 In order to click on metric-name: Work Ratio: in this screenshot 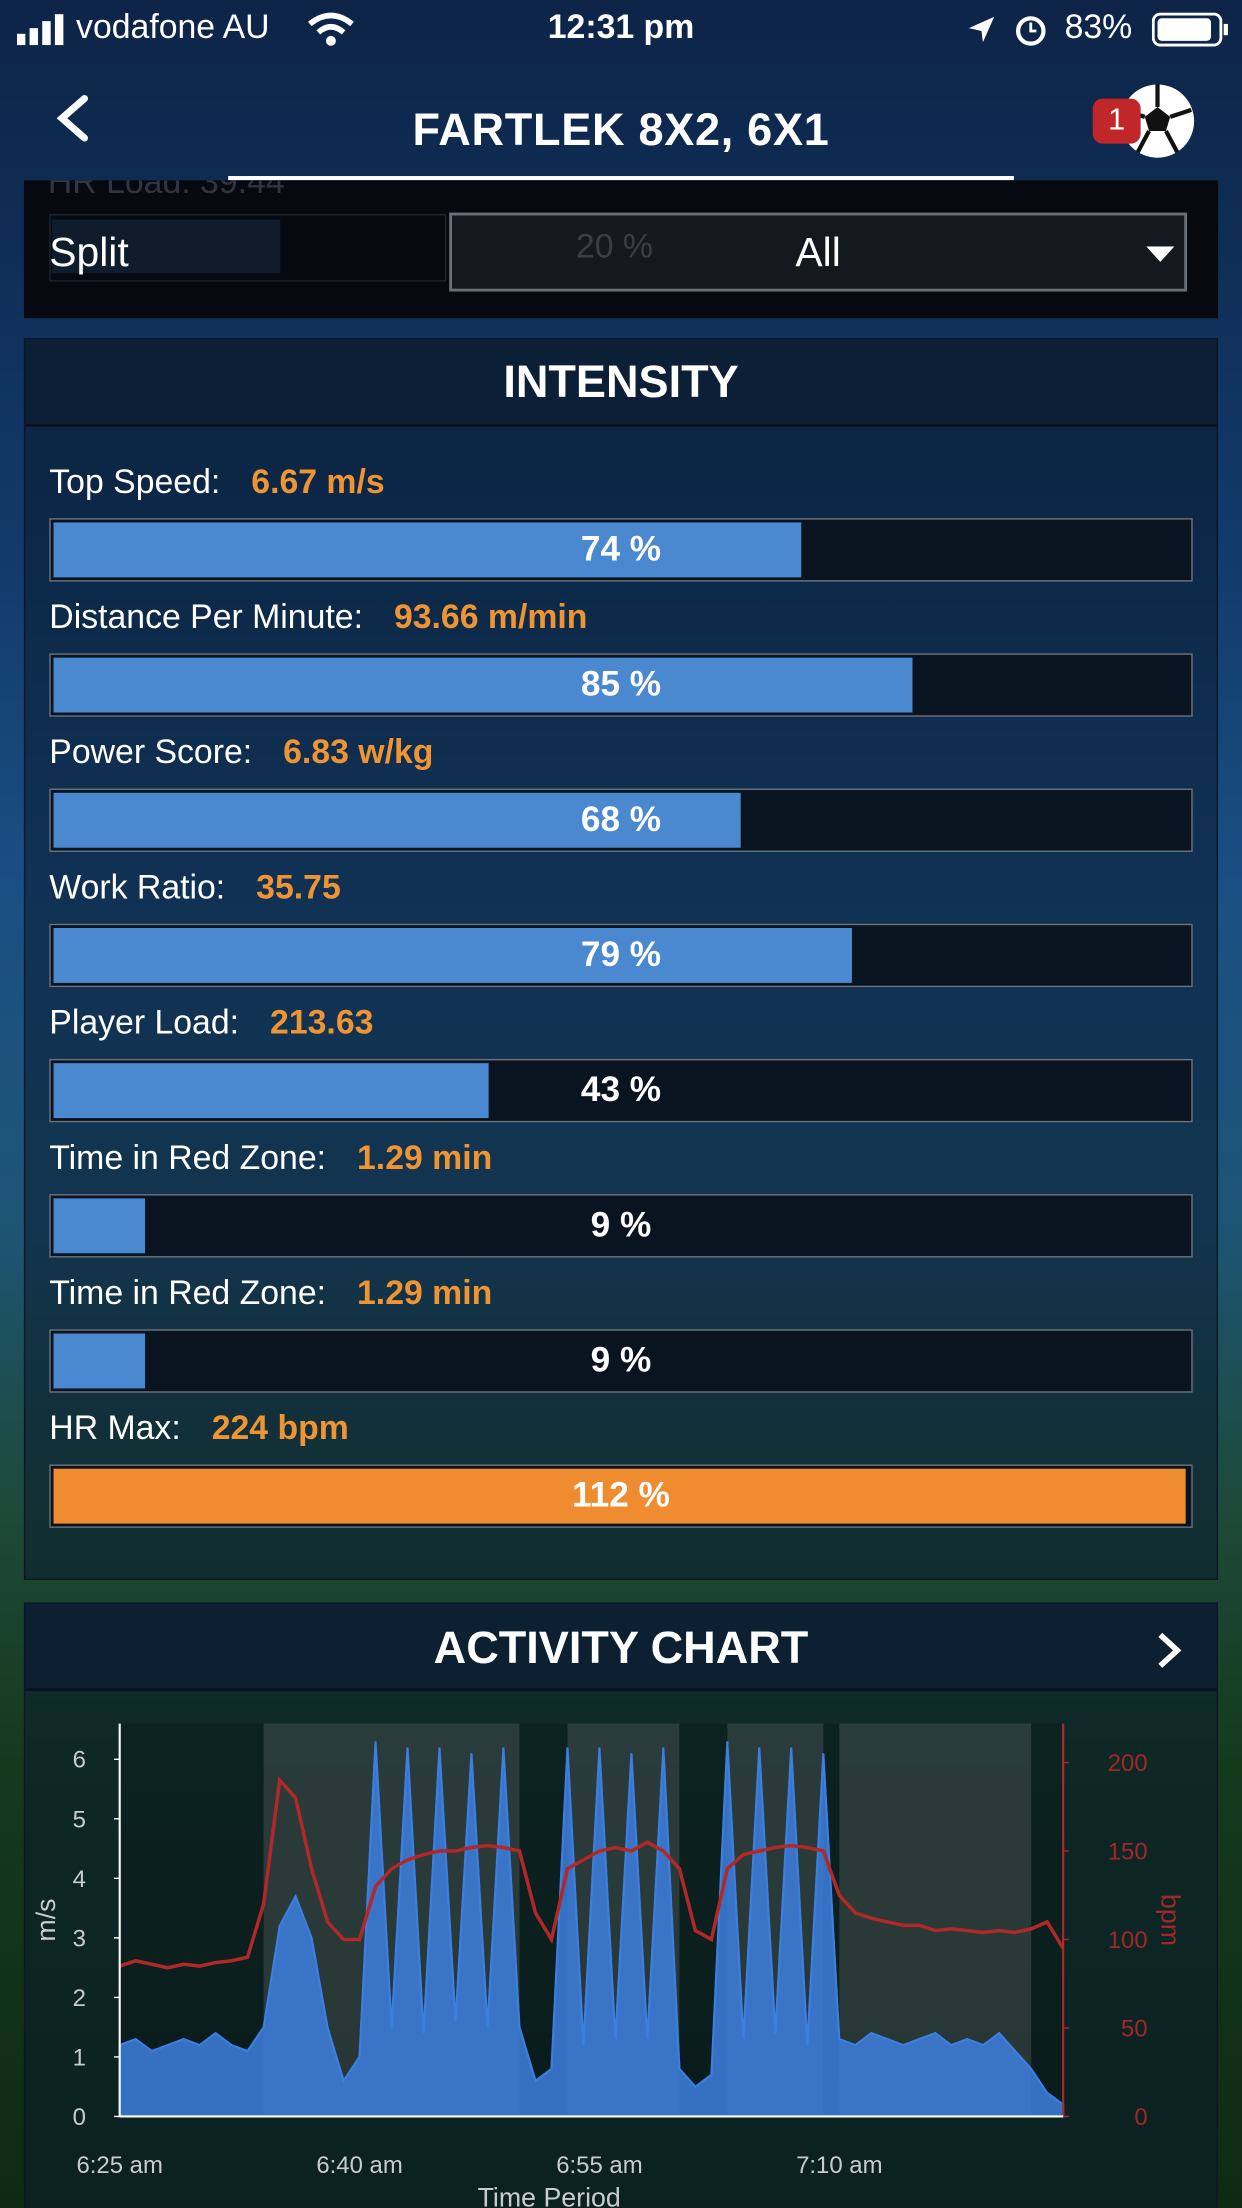, I will do `click(137, 887)`.